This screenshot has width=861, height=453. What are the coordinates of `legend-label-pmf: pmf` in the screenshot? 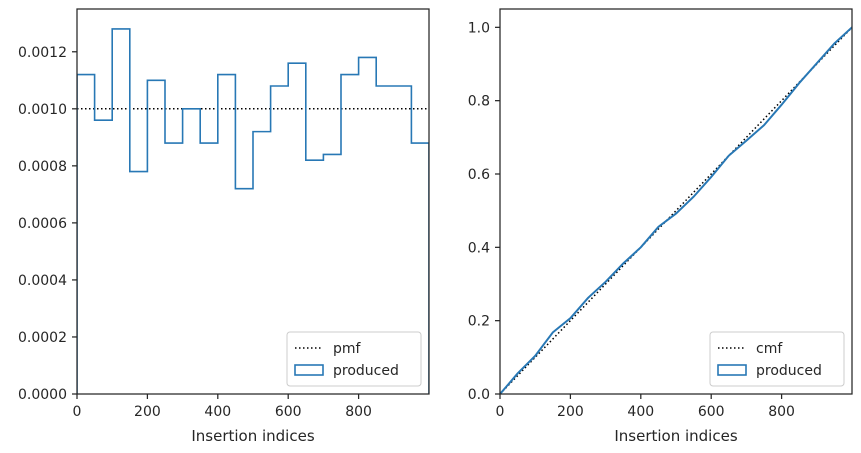 It's located at (347, 349).